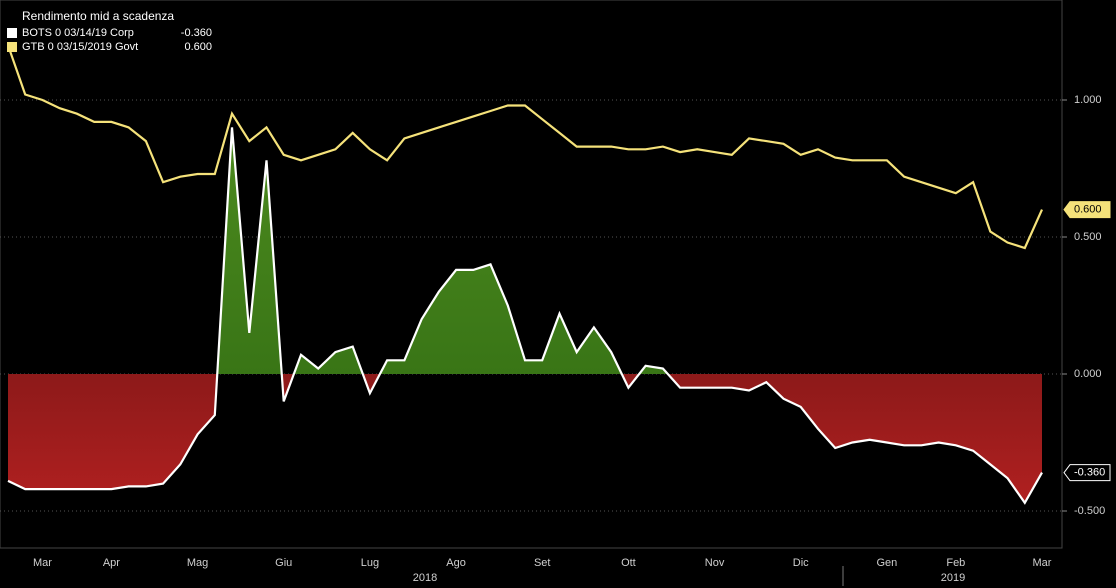 The height and width of the screenshot is (588, 1116). I want to click on x-tick-label: Feb, so click(955, 563).